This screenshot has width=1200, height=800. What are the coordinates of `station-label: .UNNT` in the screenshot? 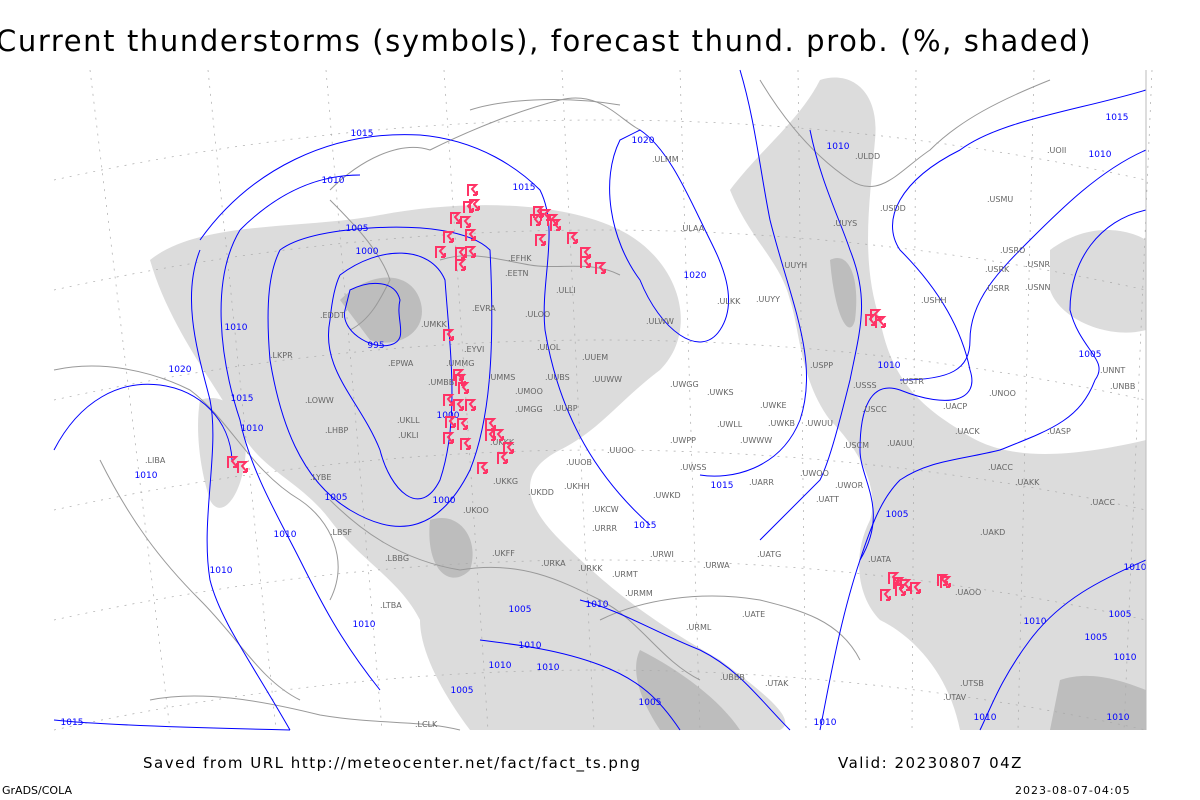 It's located at (1112, 370).